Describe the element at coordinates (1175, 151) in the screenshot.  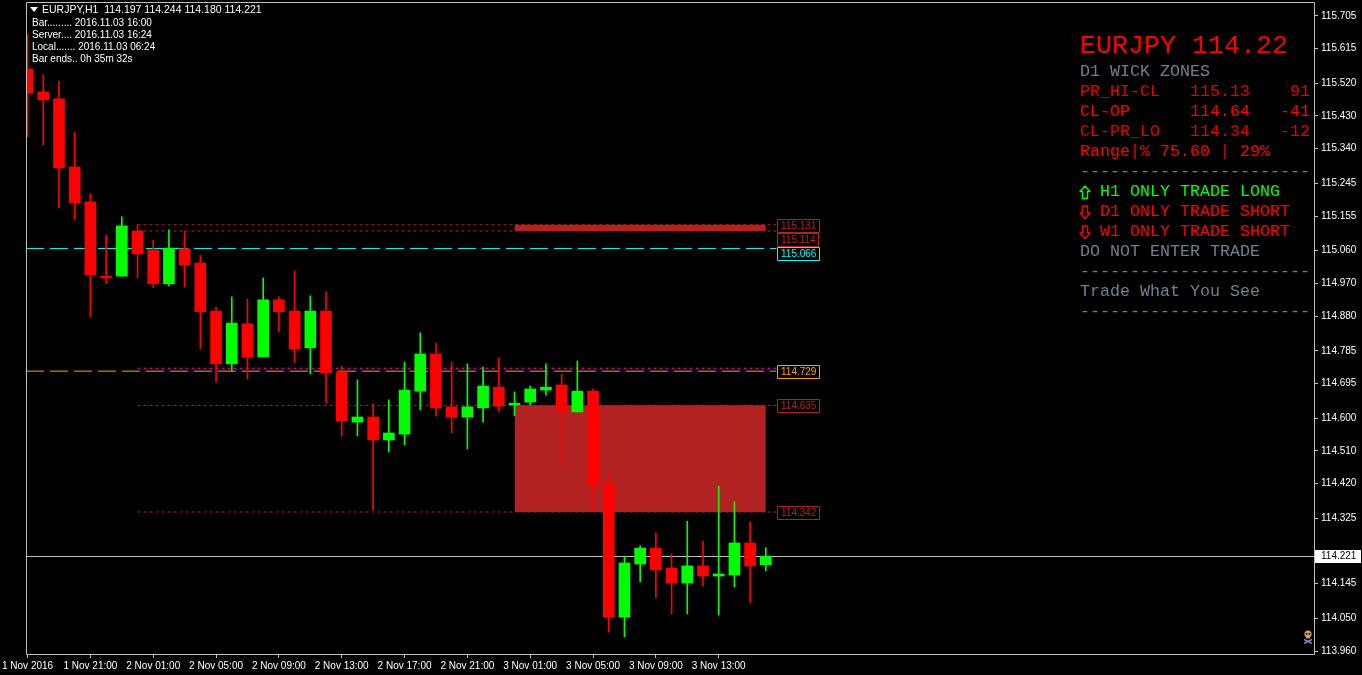
I see `annotation: Range|% 75.60 | 29%` at that location.